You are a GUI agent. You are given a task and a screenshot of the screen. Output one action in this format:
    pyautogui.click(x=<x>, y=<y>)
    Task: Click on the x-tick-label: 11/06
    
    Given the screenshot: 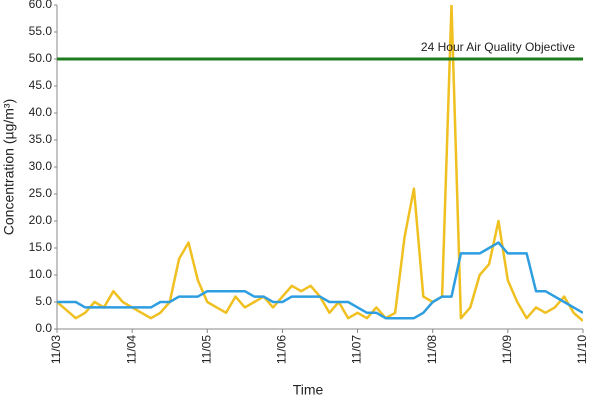 What is the action you would take?
    pyautogui.click(x=282, y=349)
    